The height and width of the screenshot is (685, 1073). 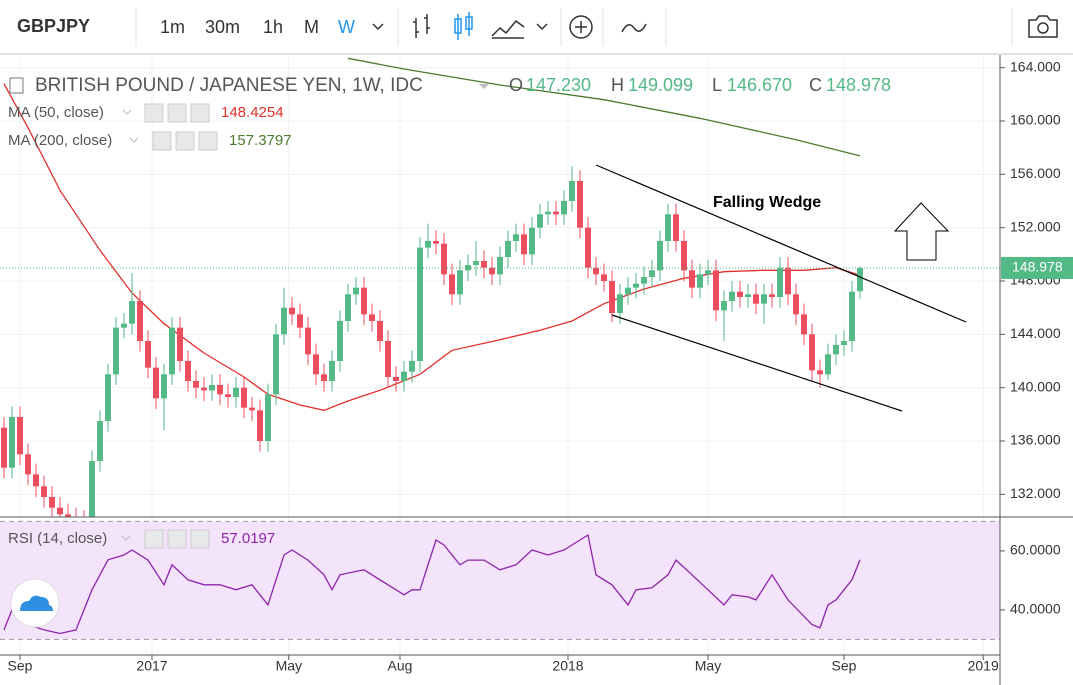 I want to click on y-tick-label: 164.000, so click(x=1035, y=66).